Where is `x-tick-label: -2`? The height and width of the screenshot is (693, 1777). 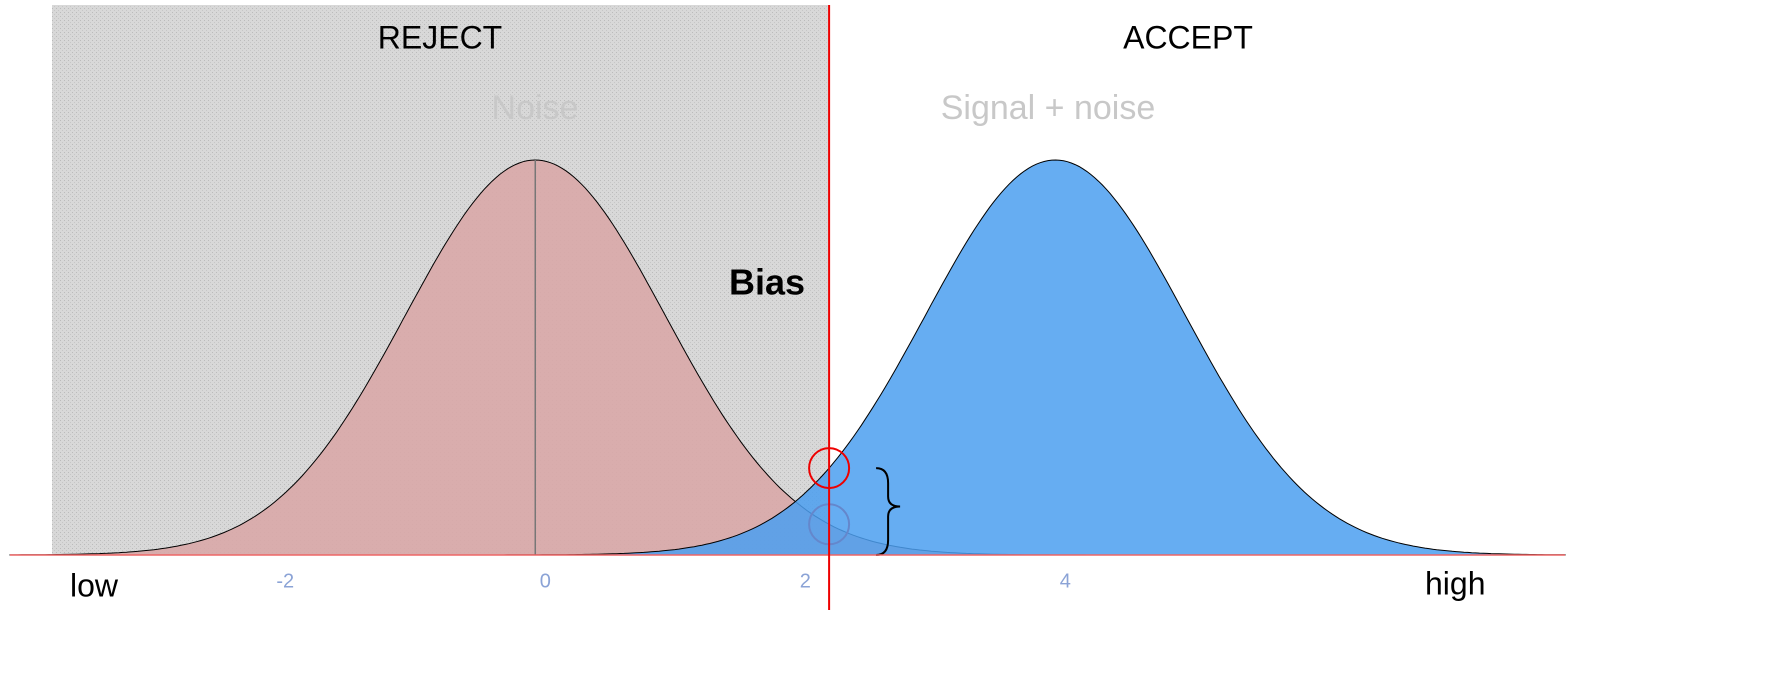
x-tick-label: -2 is located at coordinates (285, 581).